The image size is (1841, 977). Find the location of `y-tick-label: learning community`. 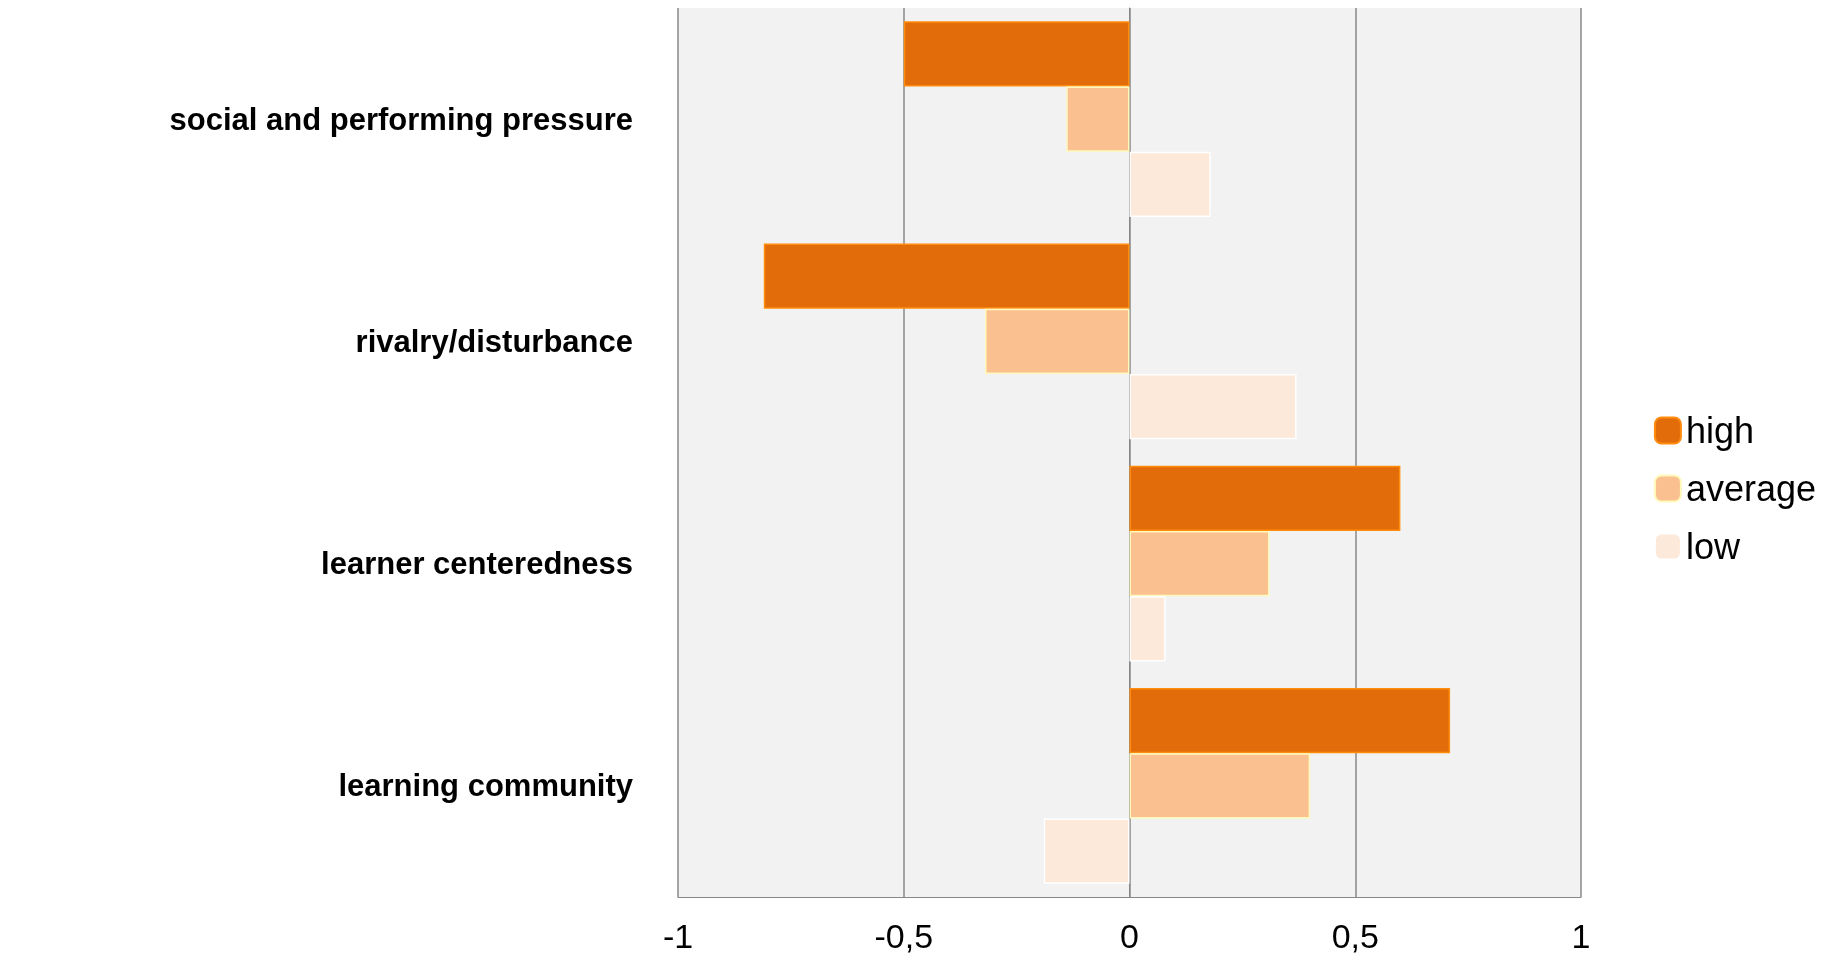

y-tick-label: learning community is located at coordinates (486, 786).